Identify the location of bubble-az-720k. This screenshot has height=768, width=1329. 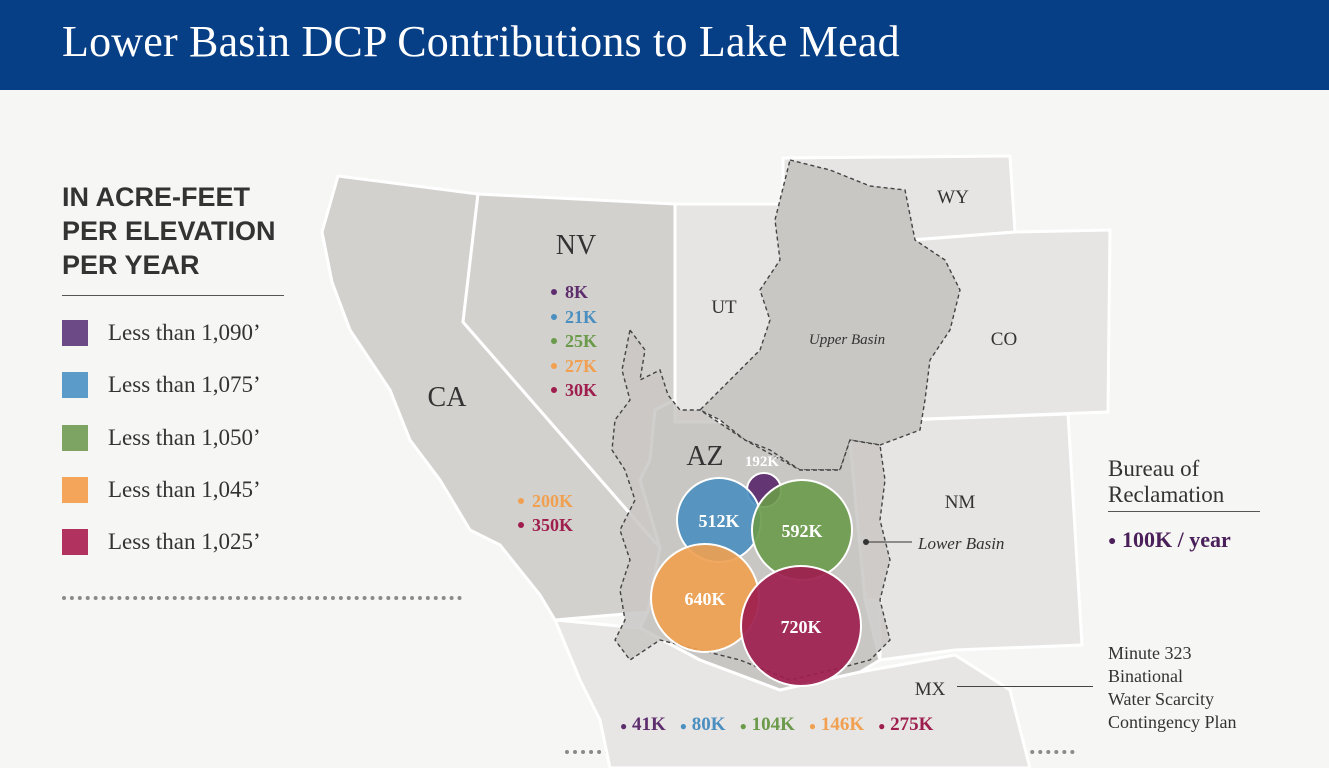
(801, 626).